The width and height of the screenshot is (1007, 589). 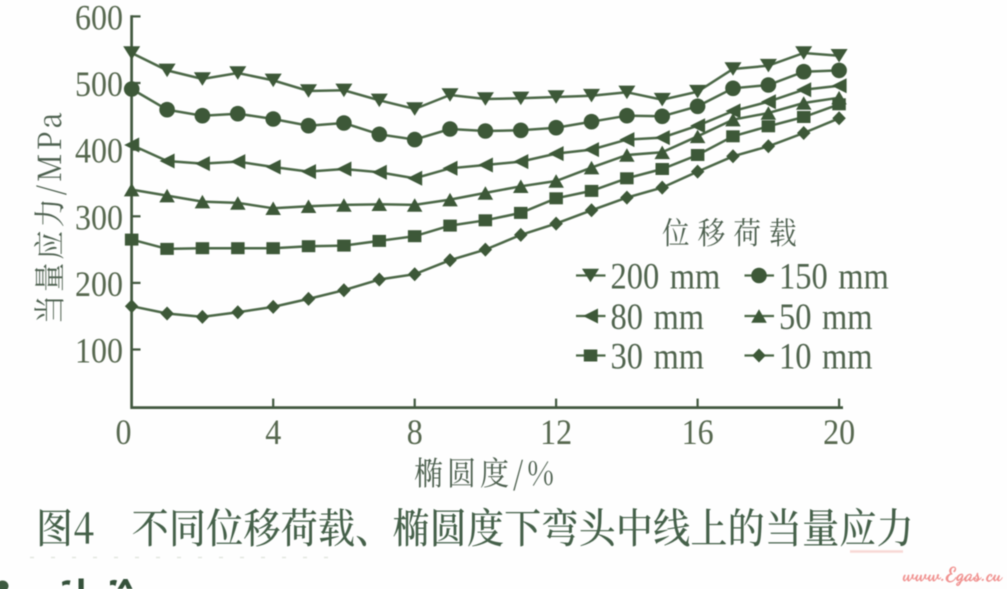 What do you see at coordinates (803, 277) in the screenshot?
I see `svg-text: 150` at bounding box center [803, 277].